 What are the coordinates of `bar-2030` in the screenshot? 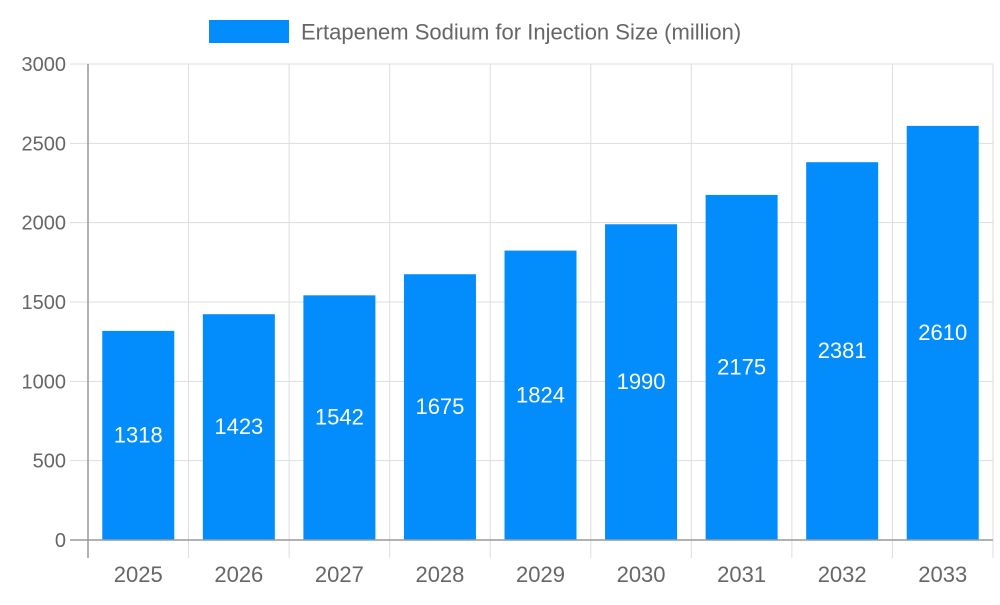 It's located at (641, 382).